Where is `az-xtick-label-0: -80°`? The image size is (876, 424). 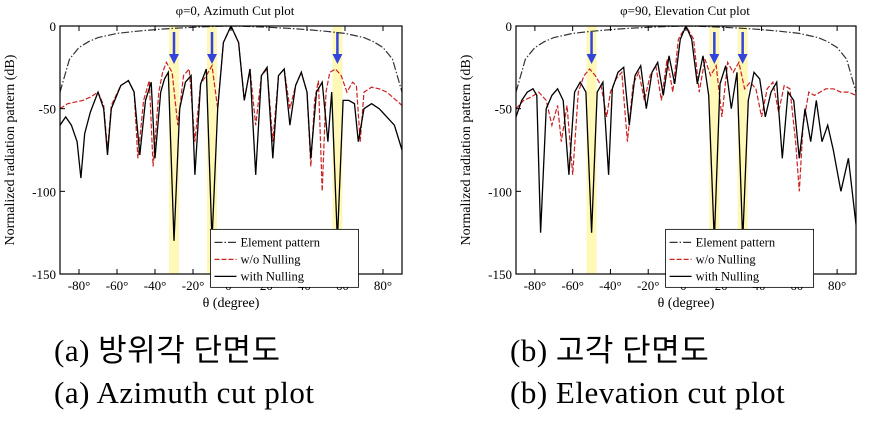 az-xtick-label-0: -80° is located at coordinates (79, 285).